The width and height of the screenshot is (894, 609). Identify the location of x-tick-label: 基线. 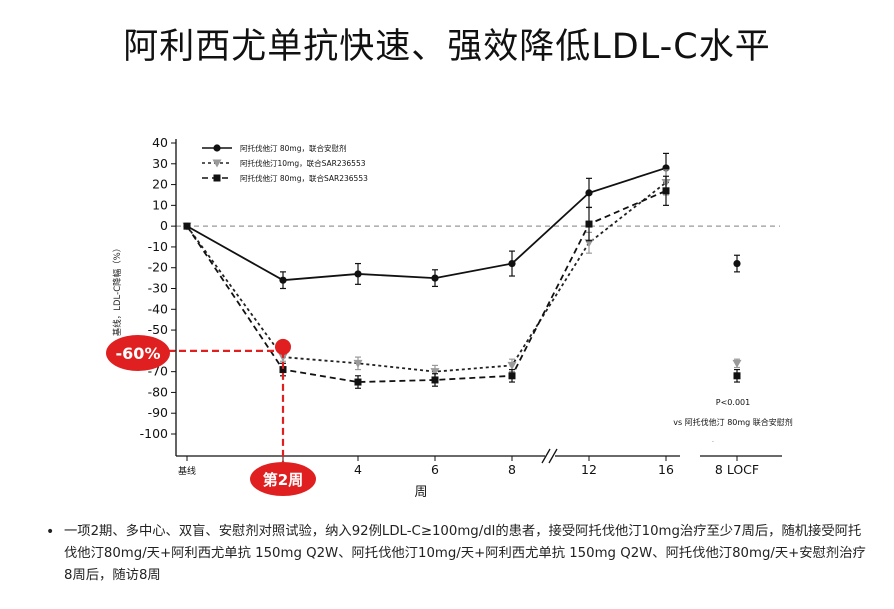
(187, 471).